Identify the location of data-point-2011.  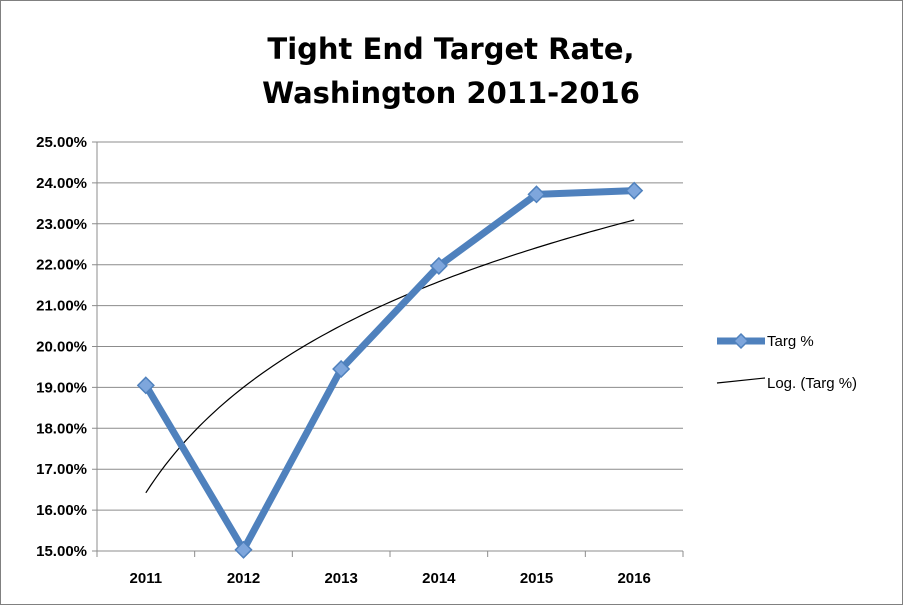
(145, 385).